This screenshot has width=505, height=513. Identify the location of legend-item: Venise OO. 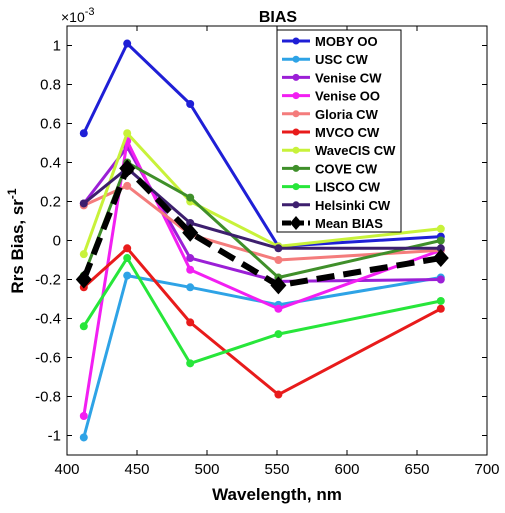
(331, 96).